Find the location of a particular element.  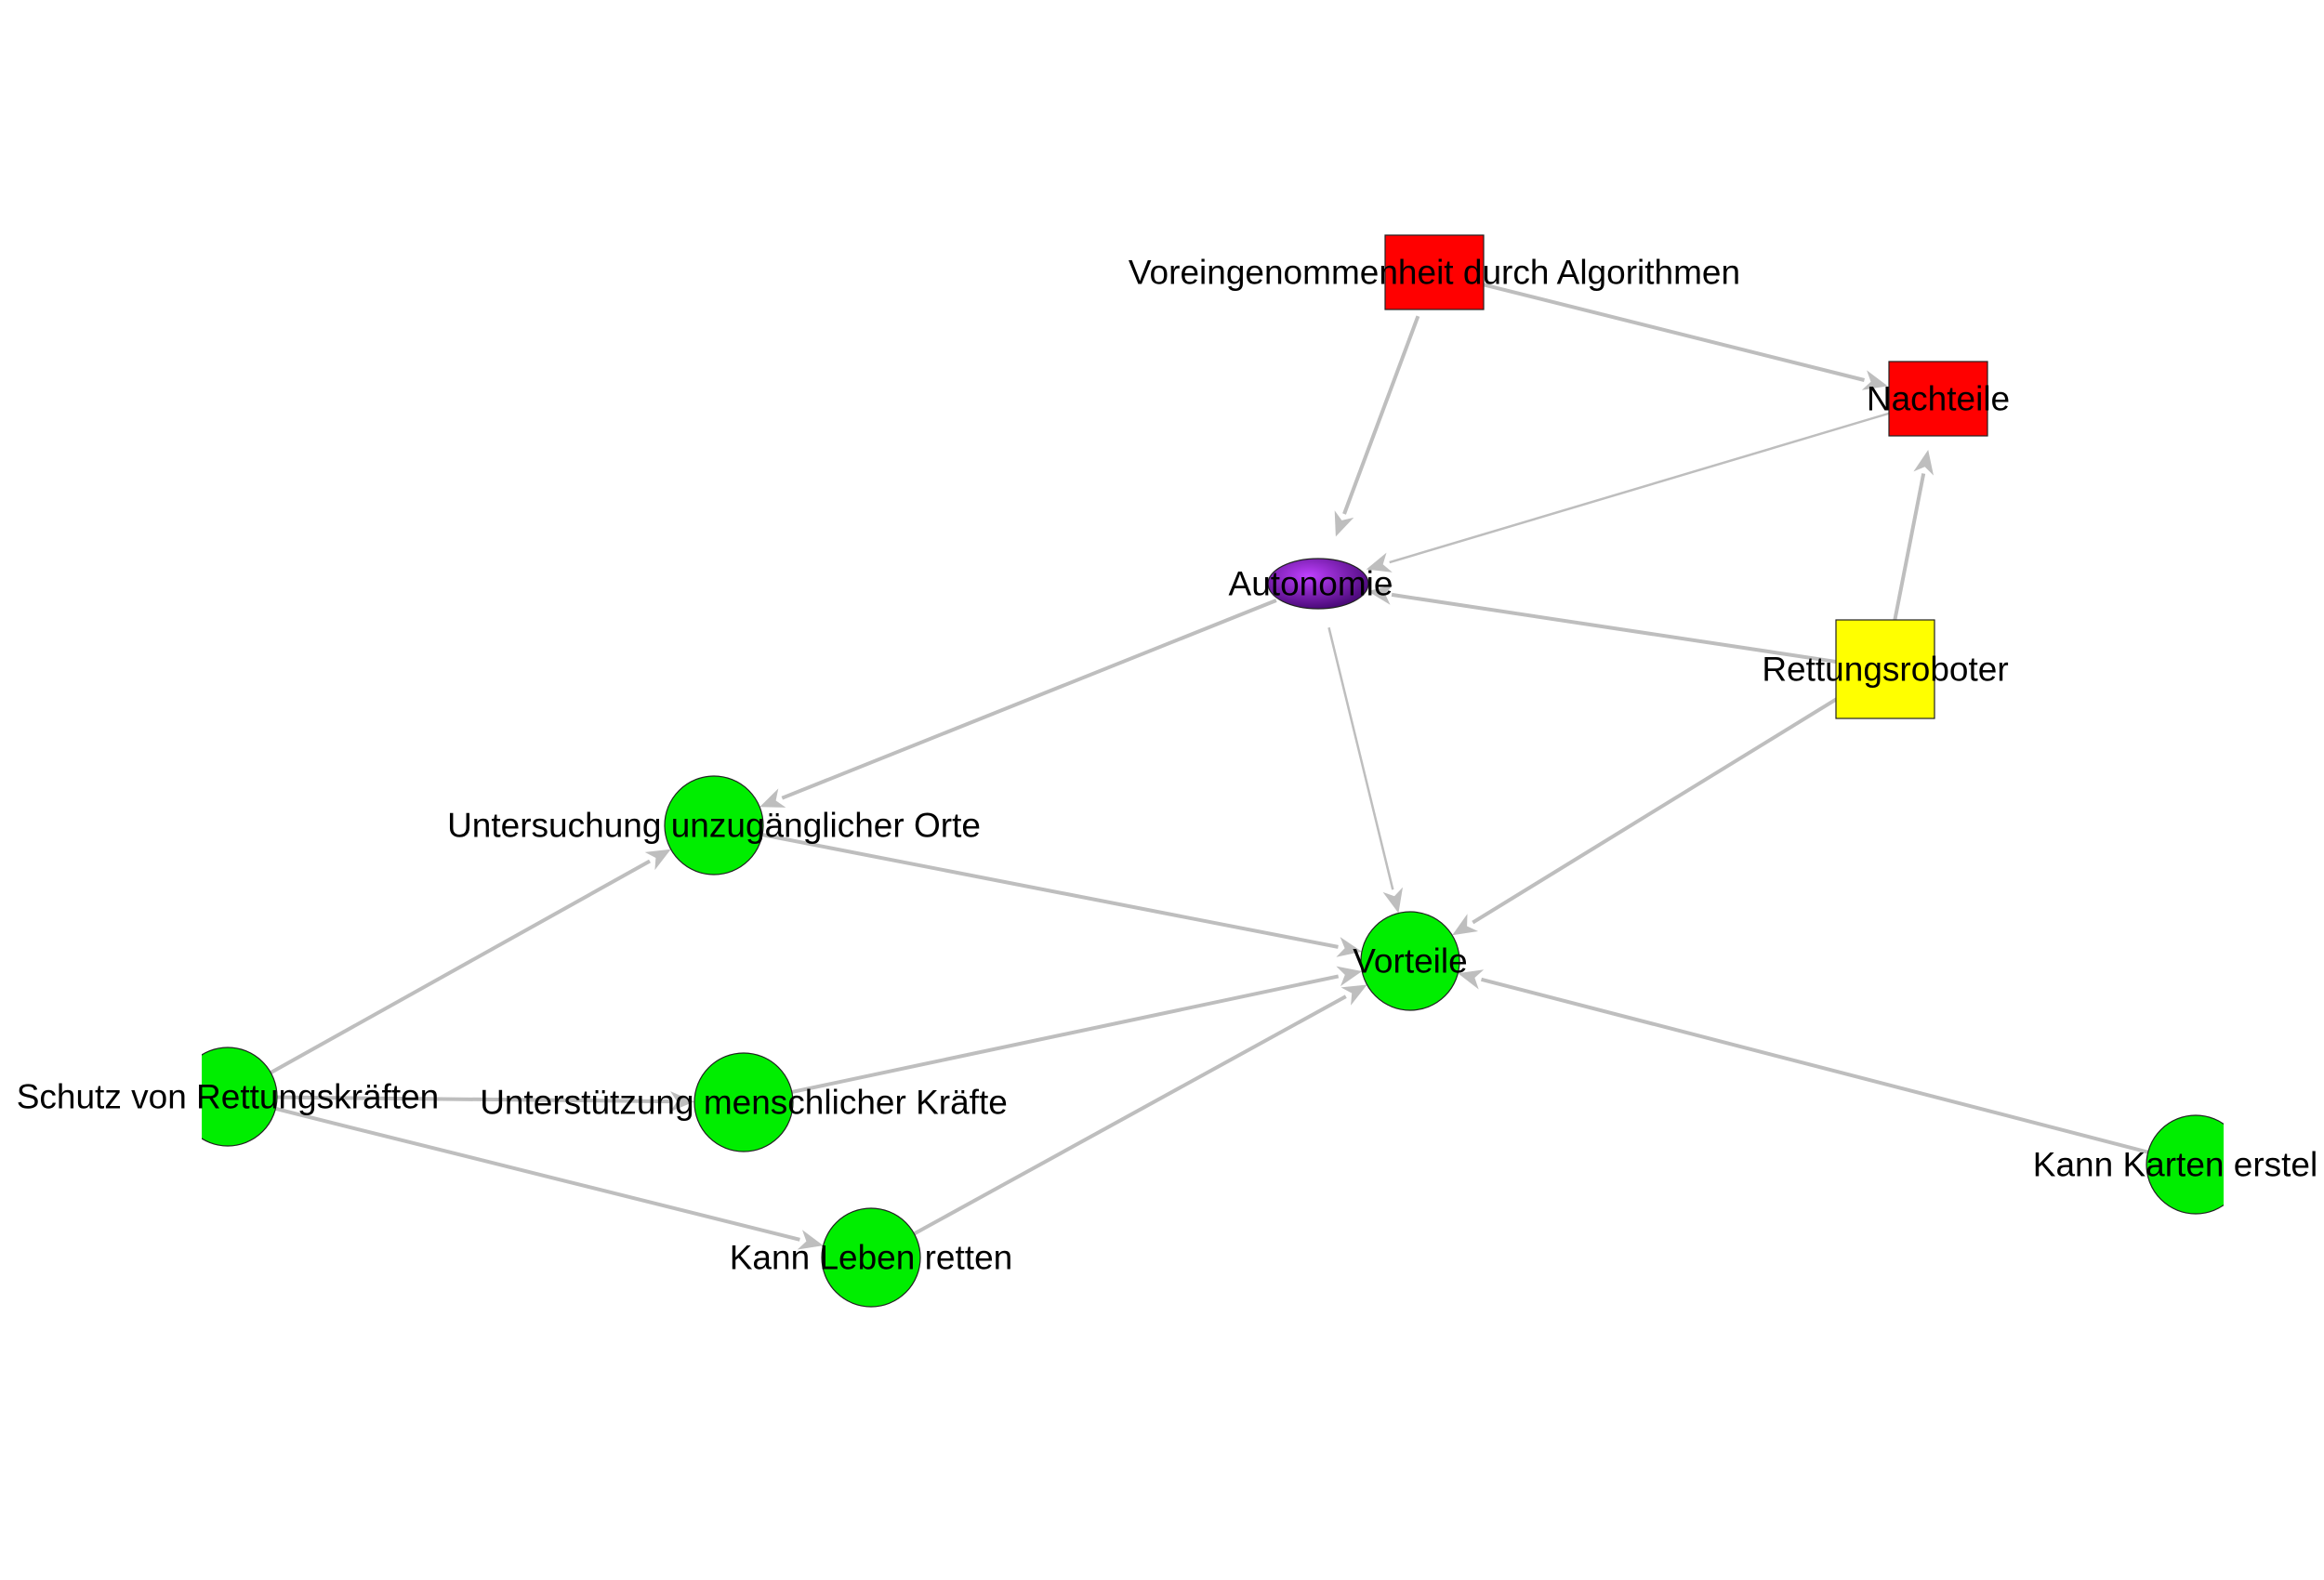

node-label-nachteile: Nachteile is located at coordinates (1938, 399).